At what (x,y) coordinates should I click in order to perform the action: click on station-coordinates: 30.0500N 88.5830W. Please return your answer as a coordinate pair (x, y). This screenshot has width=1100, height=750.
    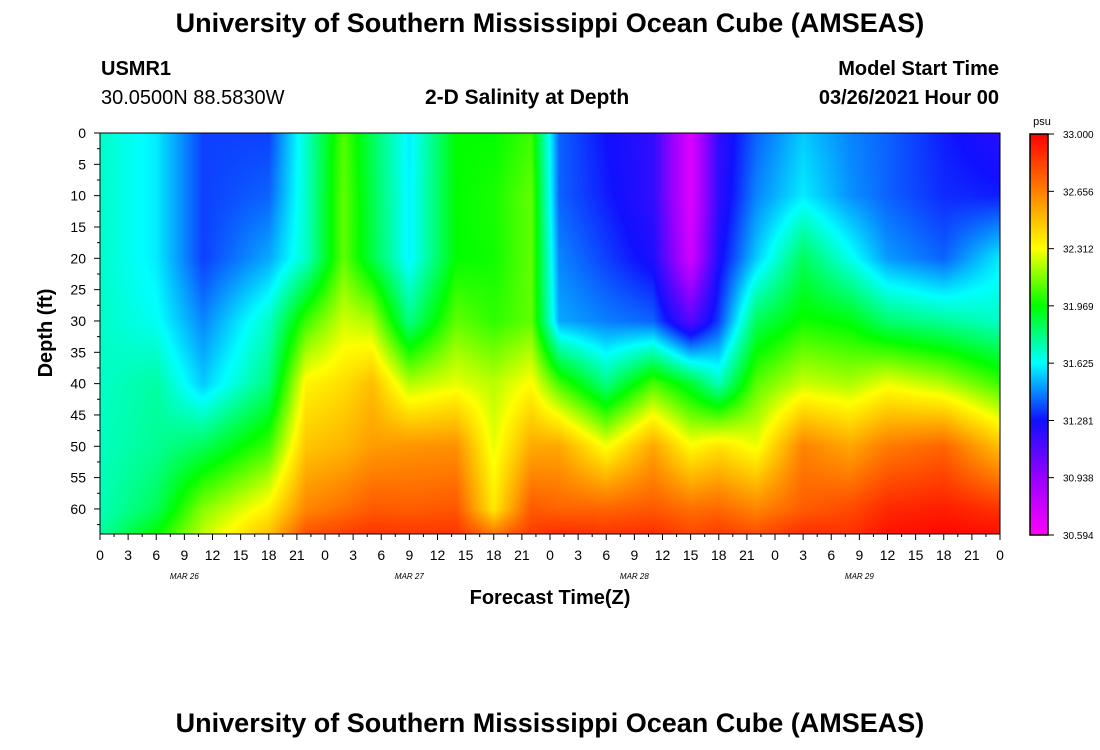
    Looking at the image, I should click on (193, 98).